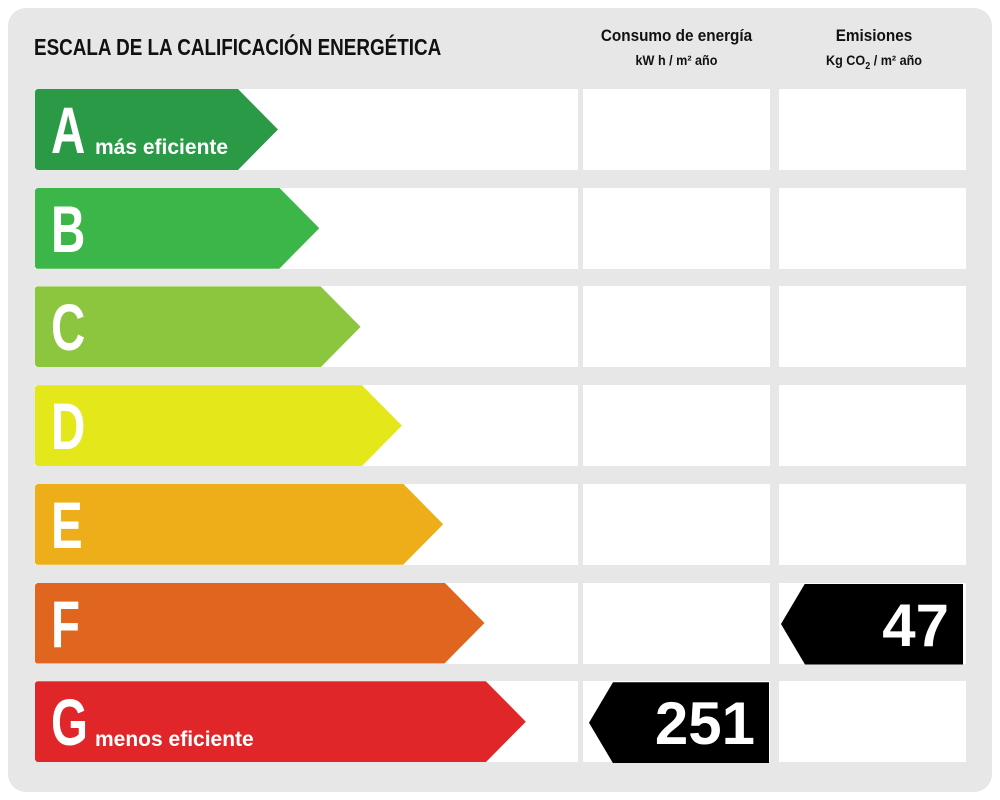 The width and height of the screenshot is (1000, 800). Describe the element at coordinates (177, 228) in the screenshot. I see `rating-arrow-b: B` at that location.